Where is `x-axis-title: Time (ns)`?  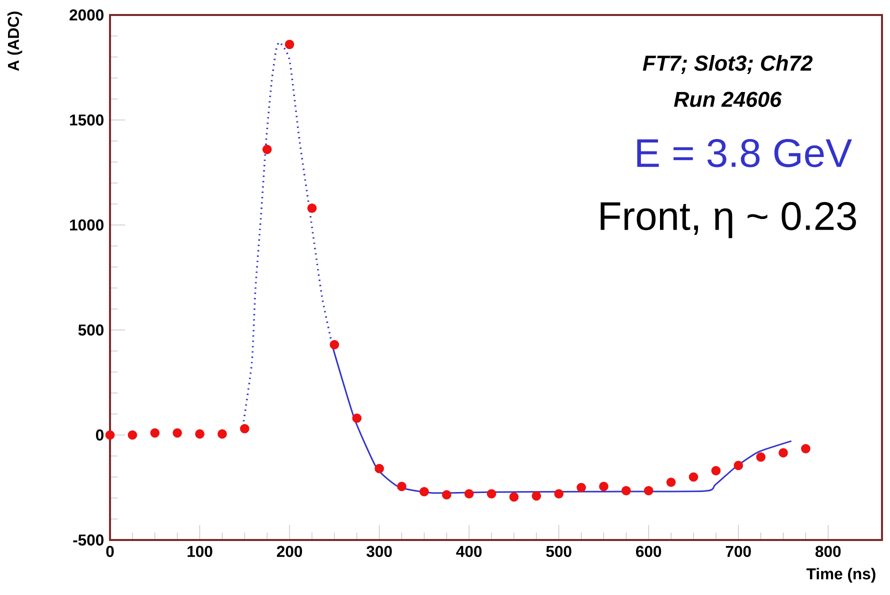
x-axis-title: Time (ns) is located at coordinates (841, 575).